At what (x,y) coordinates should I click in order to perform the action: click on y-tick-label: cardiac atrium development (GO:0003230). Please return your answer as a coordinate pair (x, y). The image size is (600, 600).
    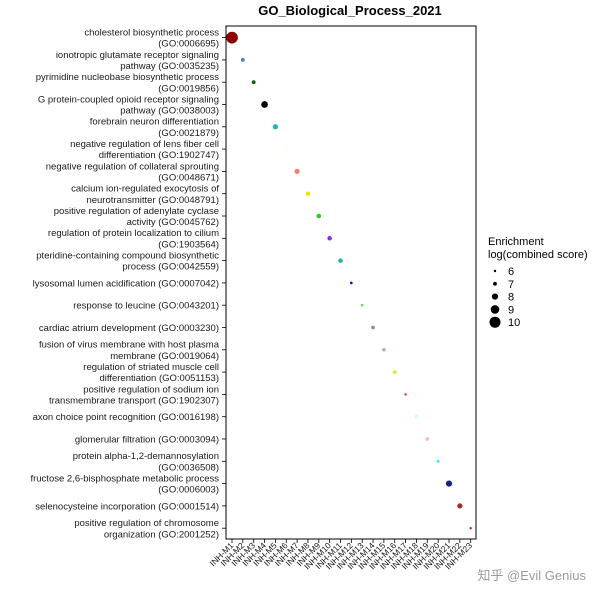
    Looking at the image, I should click on (129, 328).